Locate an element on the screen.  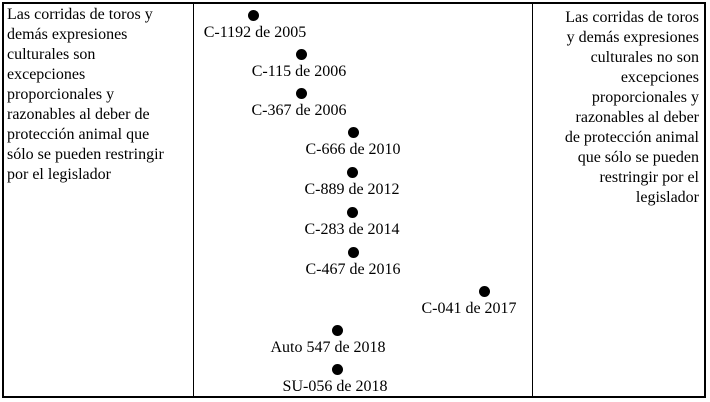
timeline-label: C-367 de 2006 is located at coordinates (299, 110).